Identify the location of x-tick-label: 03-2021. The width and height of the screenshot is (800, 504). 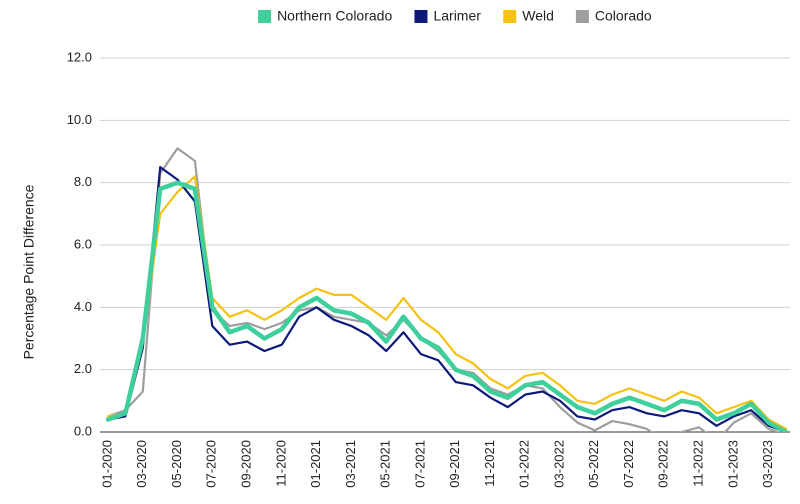
(350, 464).